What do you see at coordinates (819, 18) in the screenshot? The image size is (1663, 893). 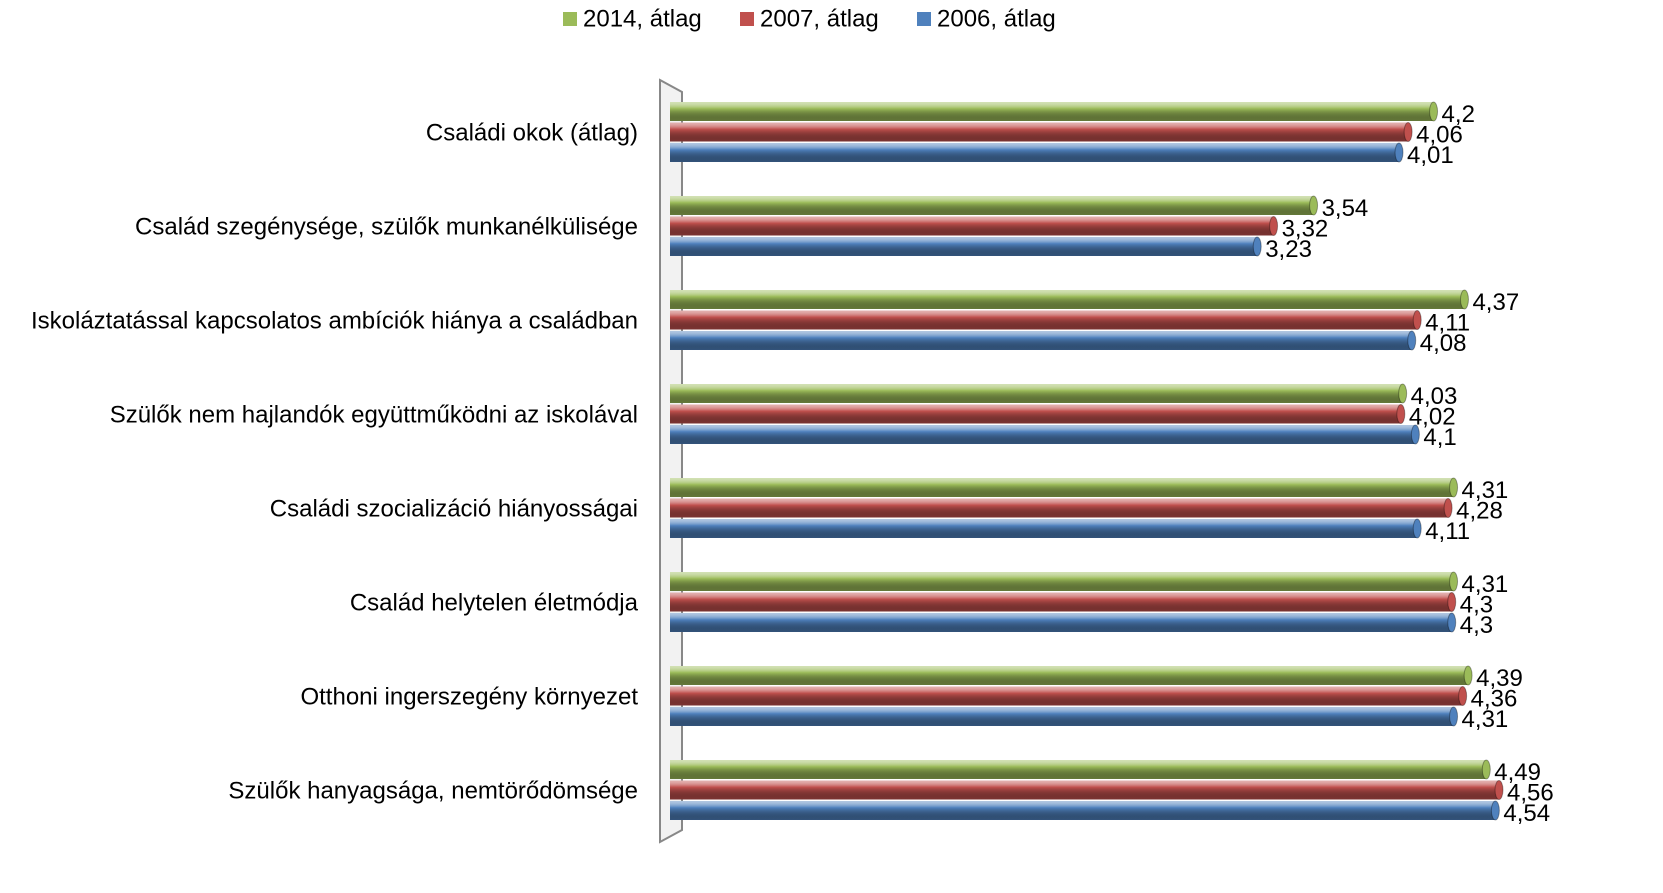 I see `legend-label: 2007, átlag` at bounding box center [819, 18].